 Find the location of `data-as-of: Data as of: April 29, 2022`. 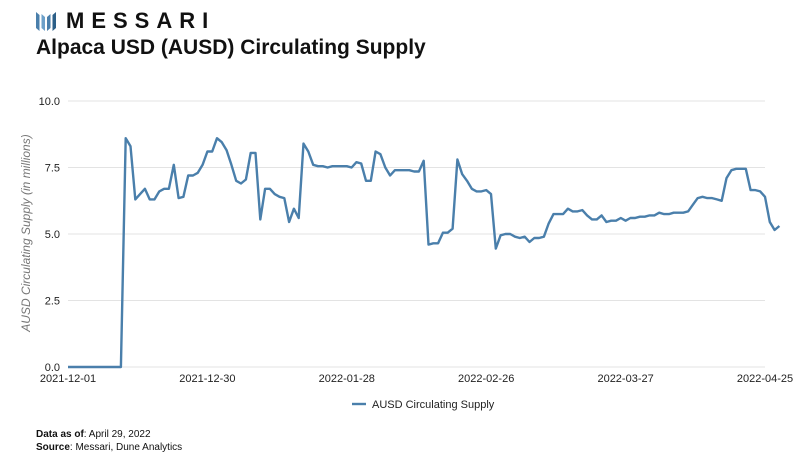

data-as-of: Data as of: April 29, 2022 is located at coordinates (93, 434).